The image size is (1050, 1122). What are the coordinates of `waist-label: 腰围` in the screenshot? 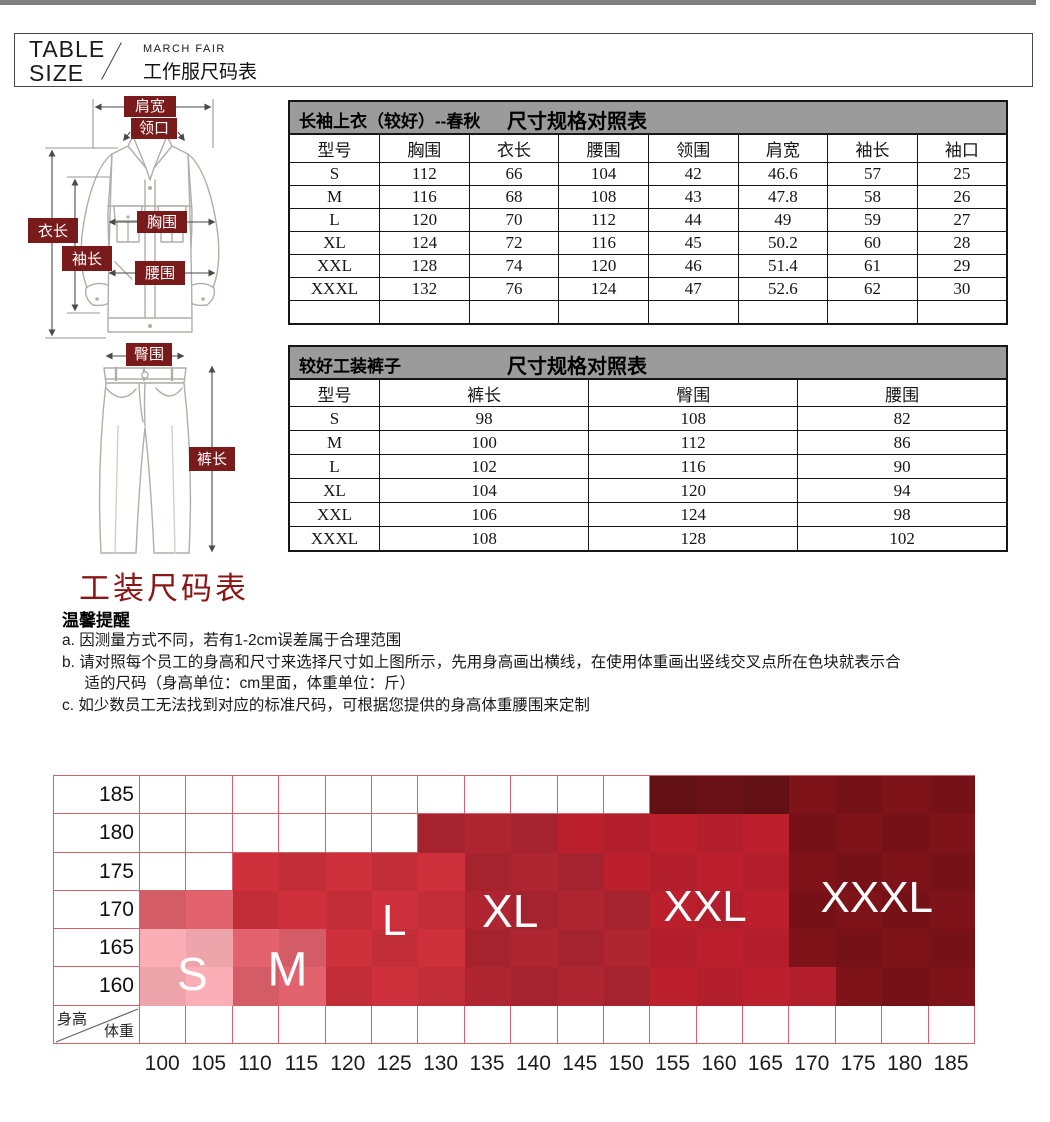 It's located at (160, 273).